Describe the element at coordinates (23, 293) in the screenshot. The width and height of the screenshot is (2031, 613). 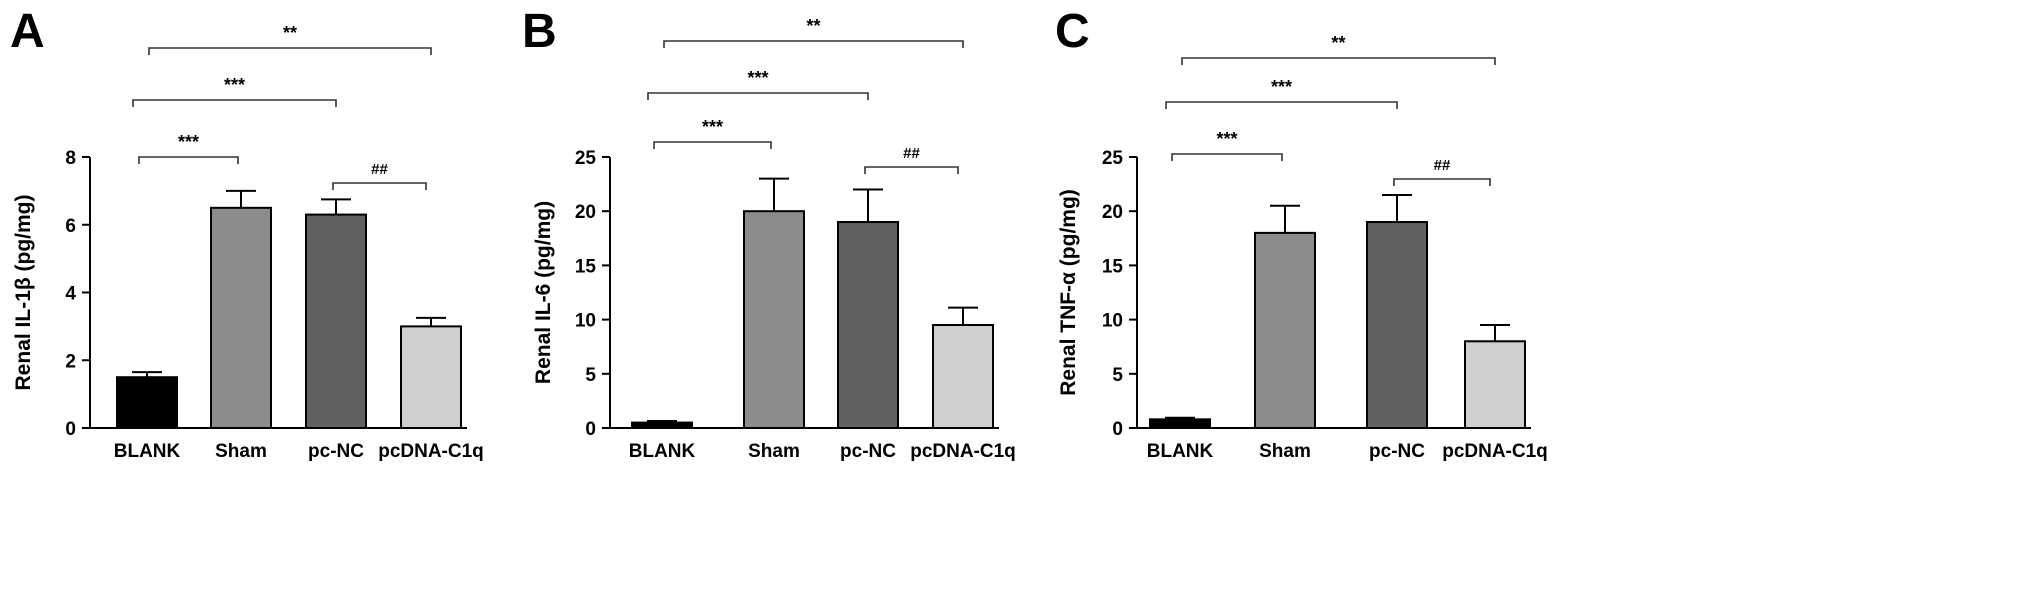
I see `y-axis-label: Renal IL-1β (pg/mg)` at that location.